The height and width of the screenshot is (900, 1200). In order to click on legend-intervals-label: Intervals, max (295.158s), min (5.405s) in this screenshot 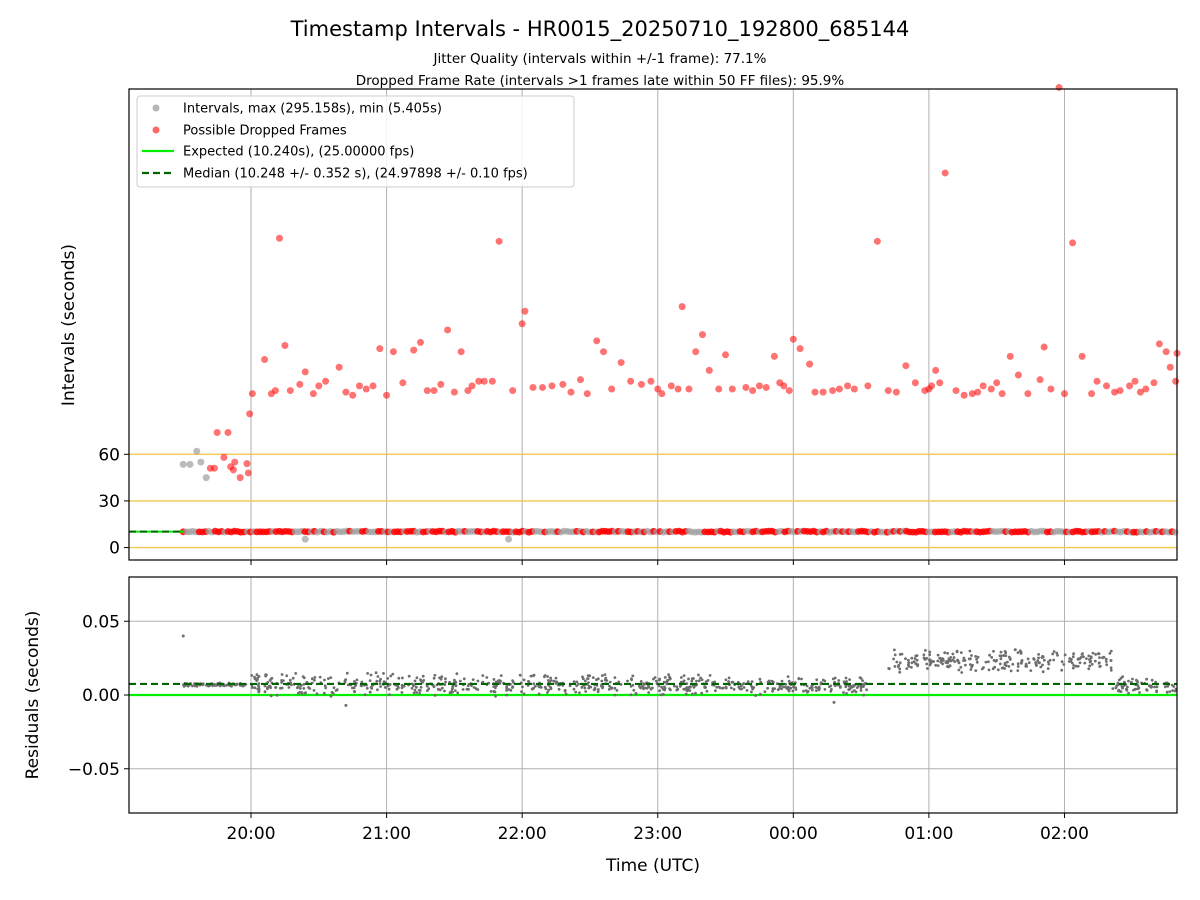, I will do `click(312, 109)`.